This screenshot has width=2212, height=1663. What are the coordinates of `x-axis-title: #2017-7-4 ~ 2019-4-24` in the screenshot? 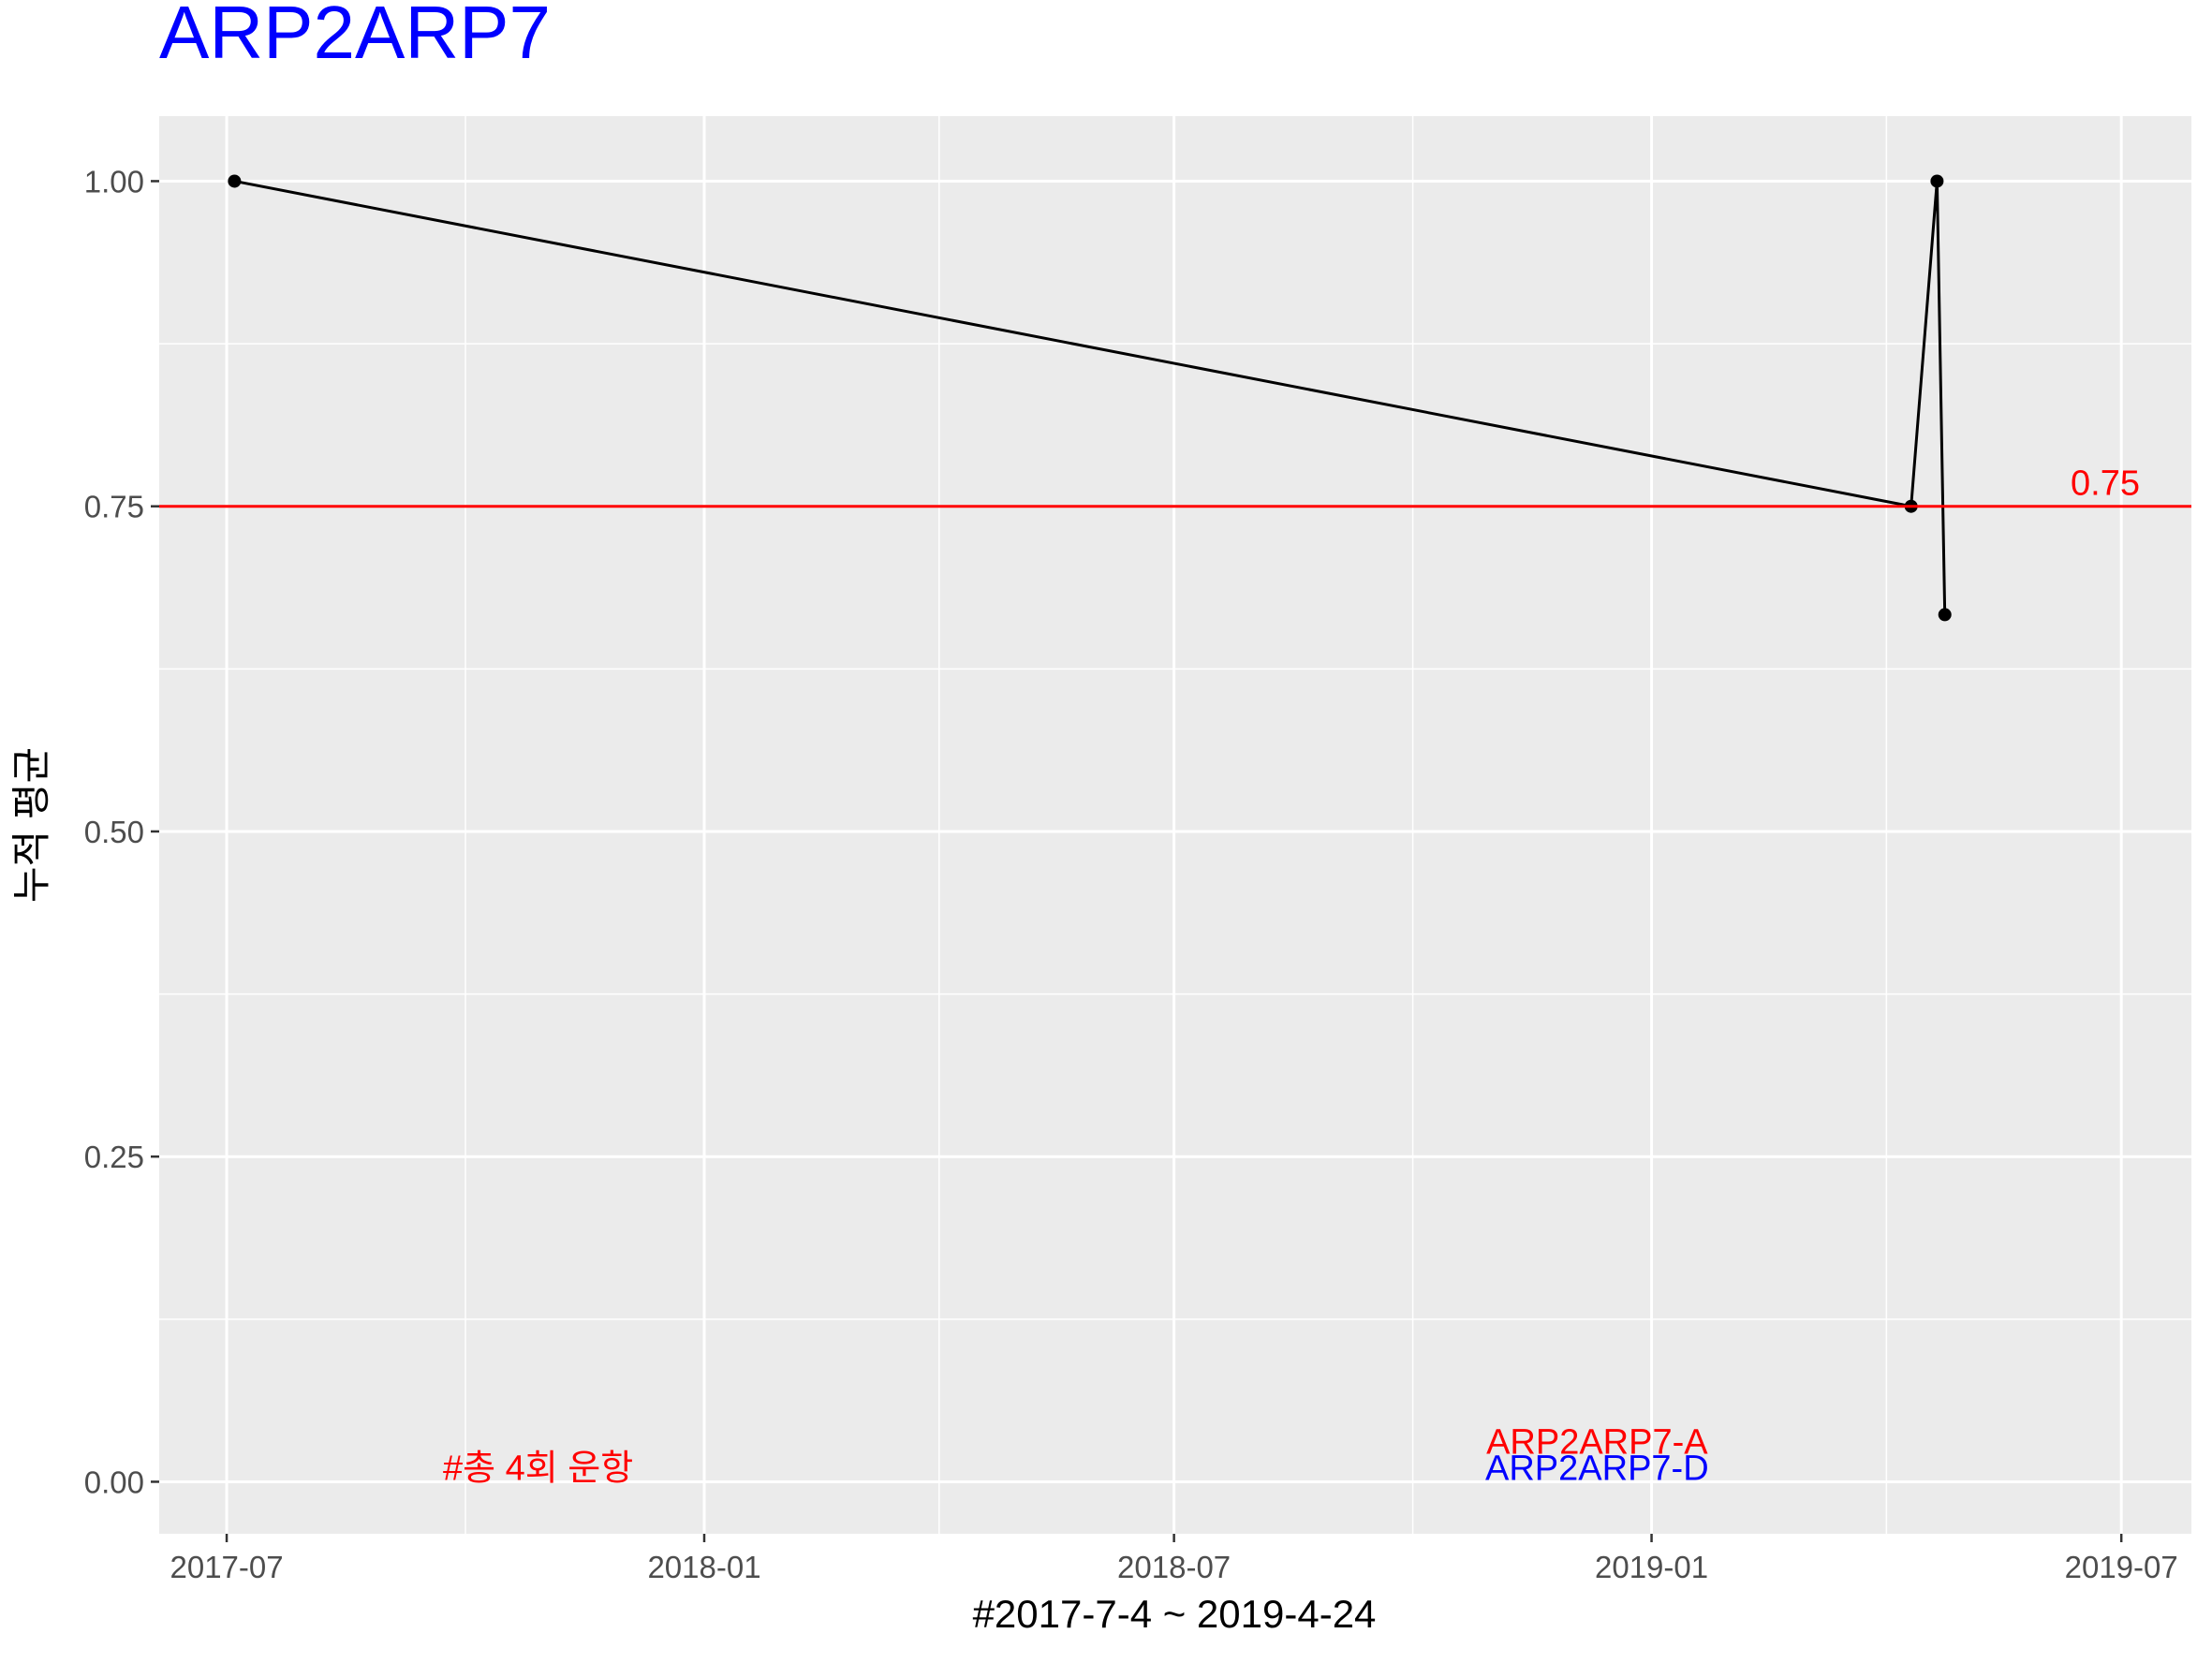 It's located at (1175, 1614).